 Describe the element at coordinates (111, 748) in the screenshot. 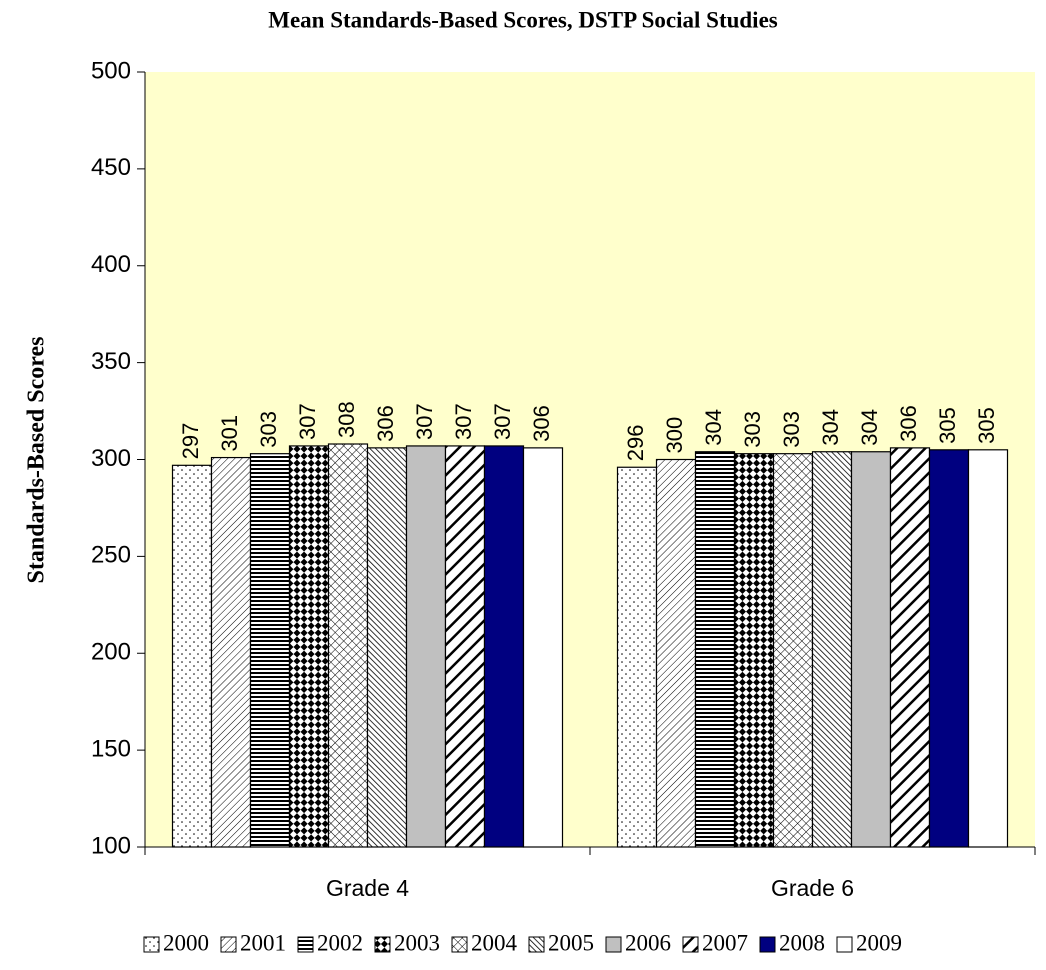

I see `y-tick-label: 150` at that location.